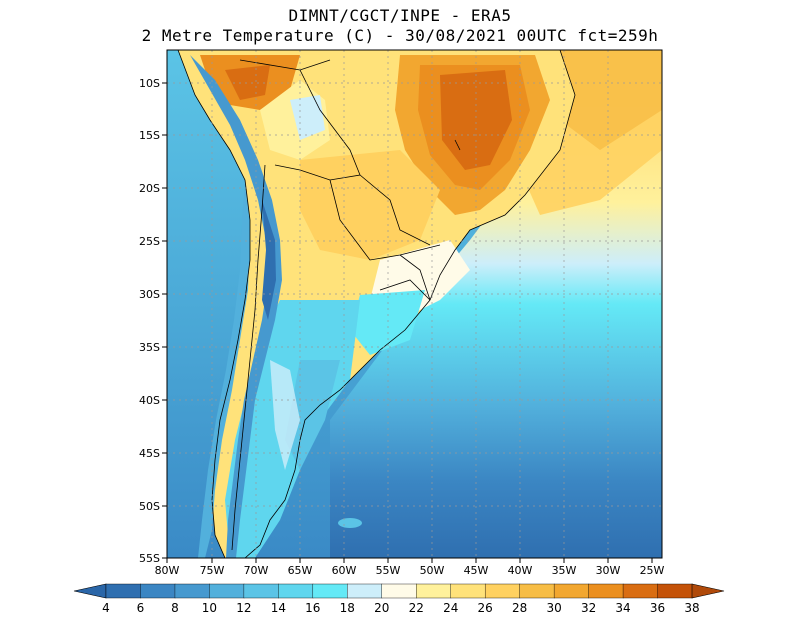  I want to click on lon-label: 75W, so click(212, 570).